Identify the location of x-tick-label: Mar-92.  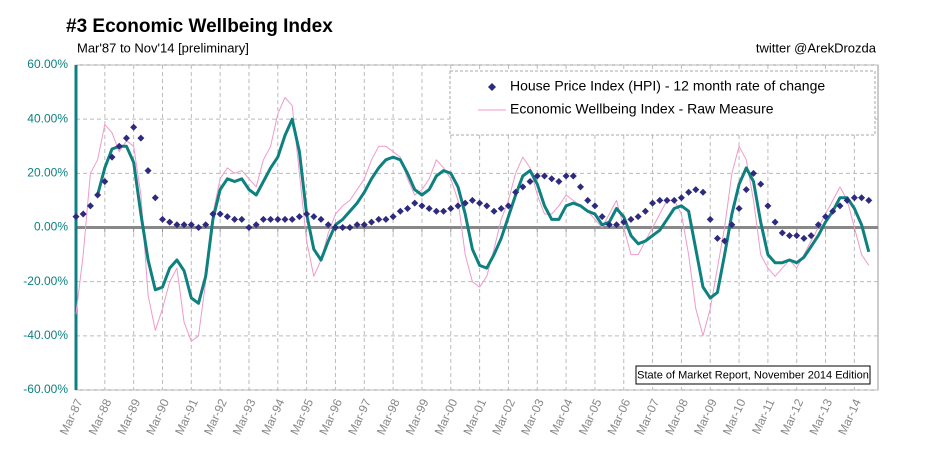
(215, 416).